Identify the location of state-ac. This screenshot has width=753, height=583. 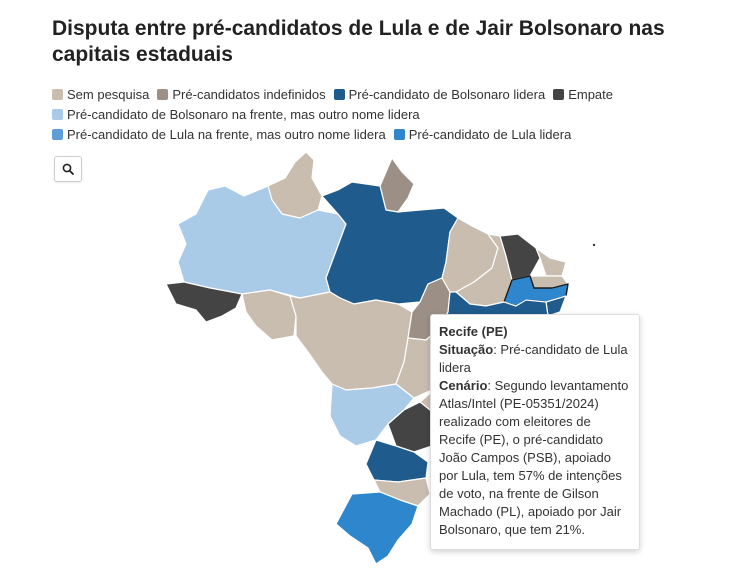
(204, 302).